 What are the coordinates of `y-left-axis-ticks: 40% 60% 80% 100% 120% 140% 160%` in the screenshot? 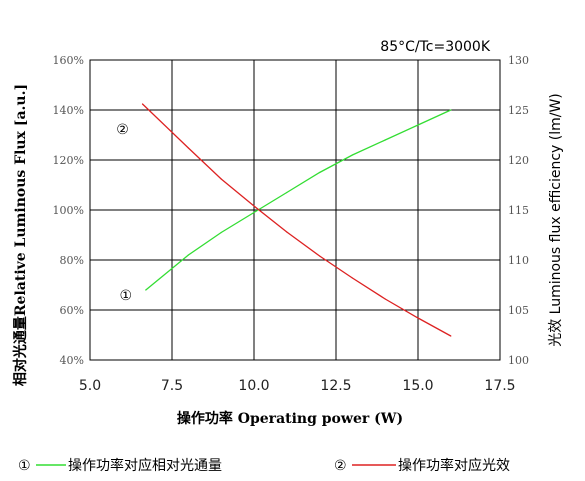 It's located at (68, 210).